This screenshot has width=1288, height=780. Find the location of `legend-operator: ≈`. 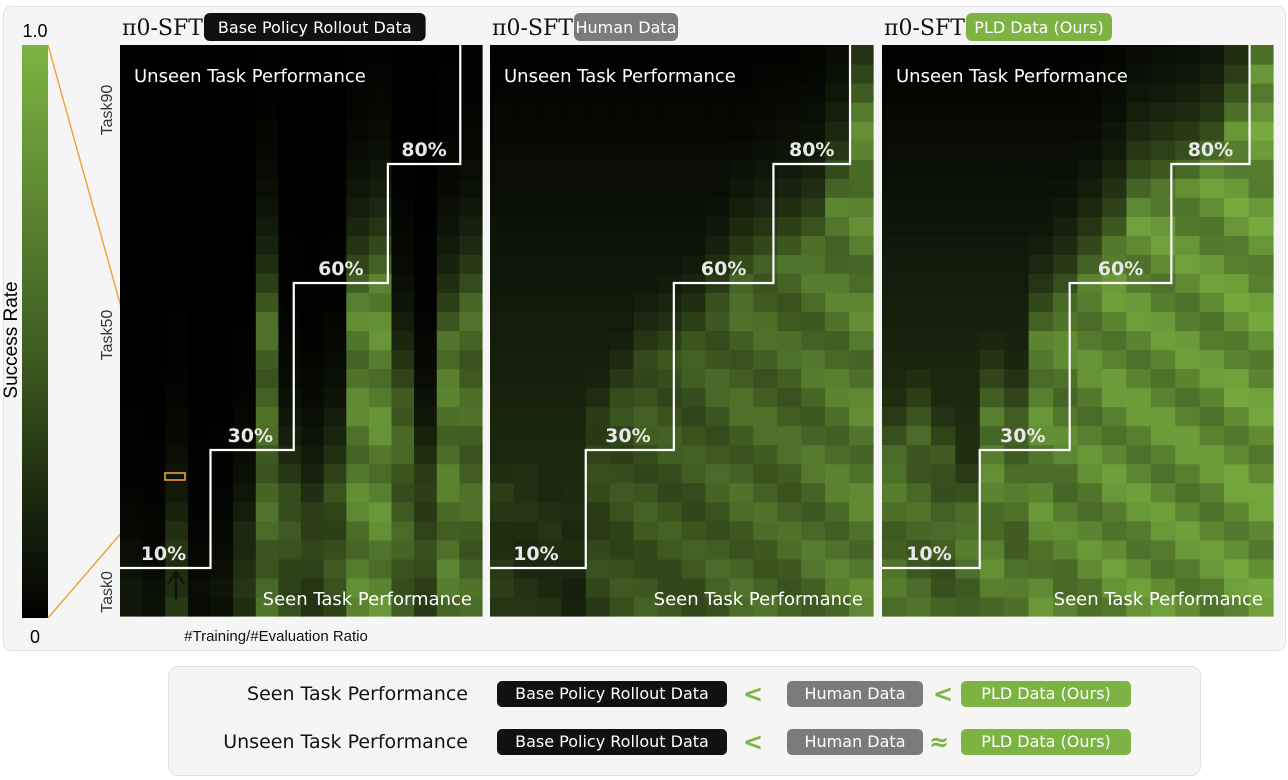

legend-operator: ≈ is located at coordinates (939, 742).